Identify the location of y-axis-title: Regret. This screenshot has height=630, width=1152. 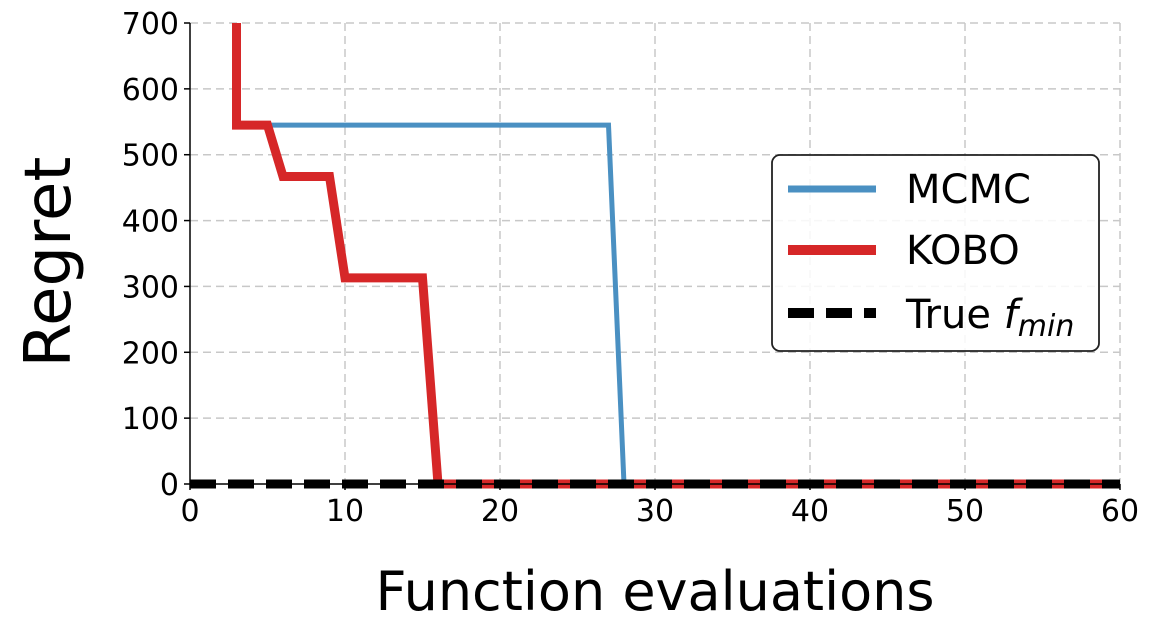
(49, 262).